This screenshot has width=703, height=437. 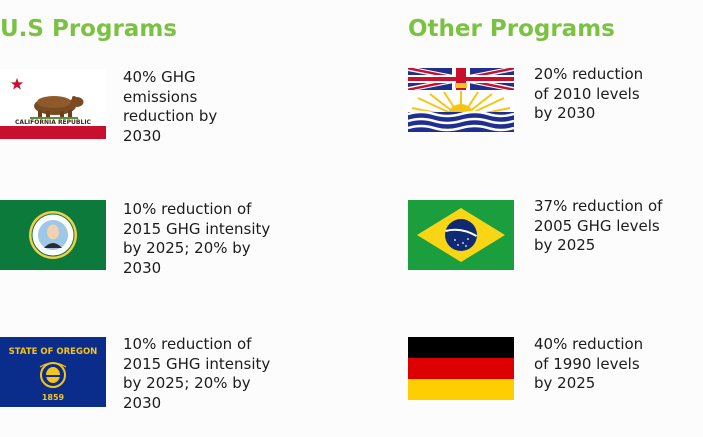 What do you see at coordinates (598, 225) in the screenshot?
I see `other-program-2-description: 37% reduction of 2005 GHG levels by 2025` at bounding box center [598, 225].